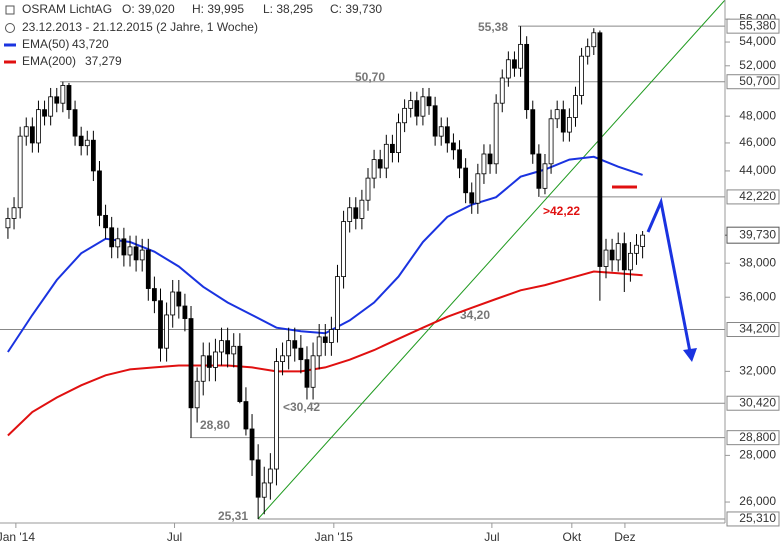  Describe the element at coordinates (757, 402) in the screenshot. I see `level-label: 30,420` at that location.